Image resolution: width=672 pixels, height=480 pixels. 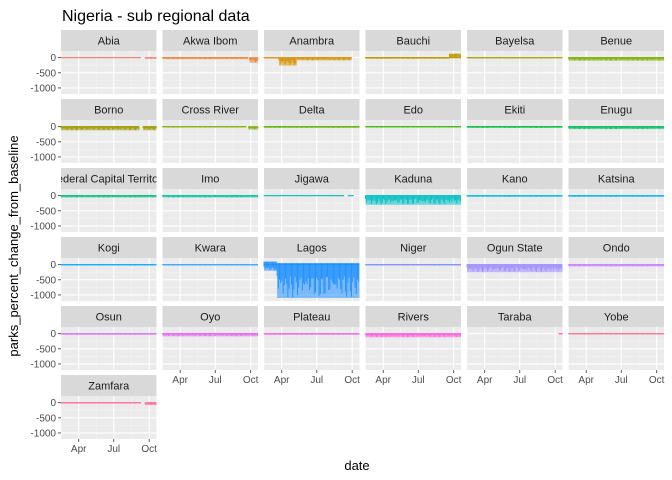 What do you see at coordinates (210, 269) in the screenshot?
I see `panel-kwara: Kwara` at bounding box center [210, 269].